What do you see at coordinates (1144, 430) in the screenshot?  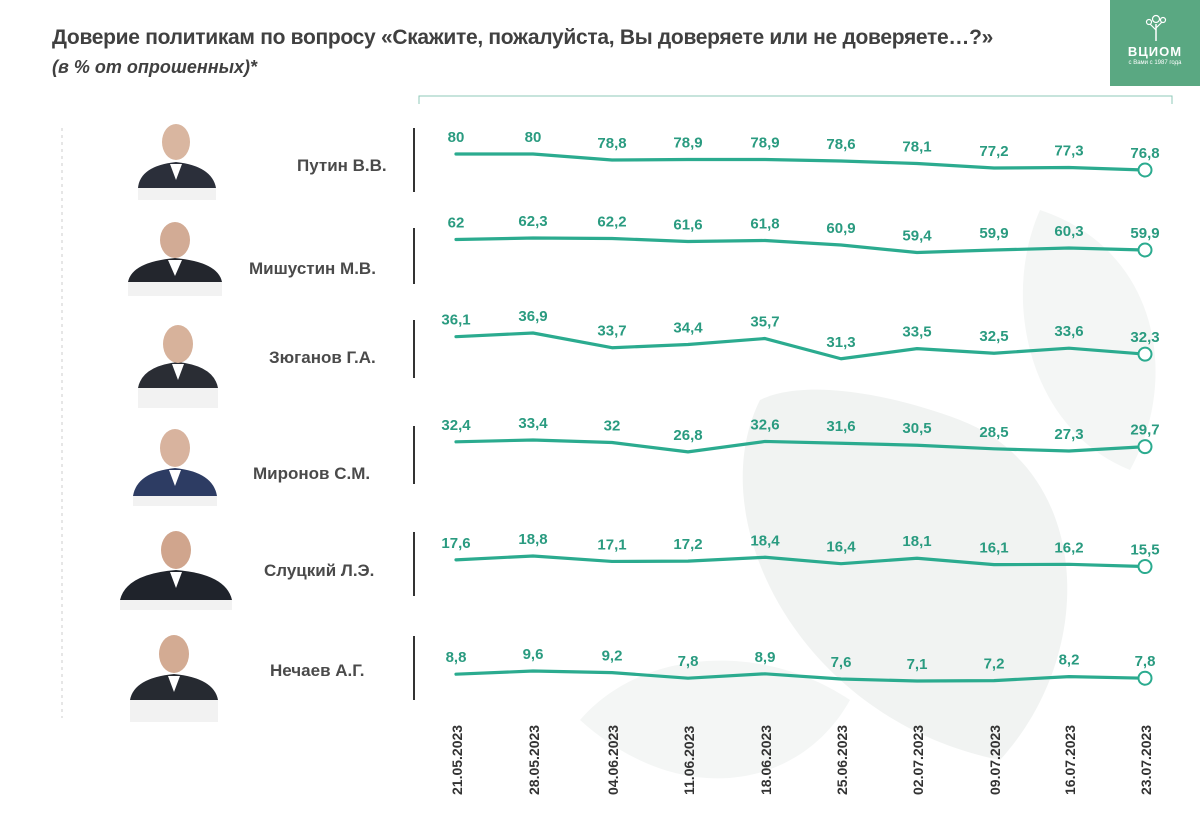 I see `data-label: 29,7` at bounding box center [1144, 430].